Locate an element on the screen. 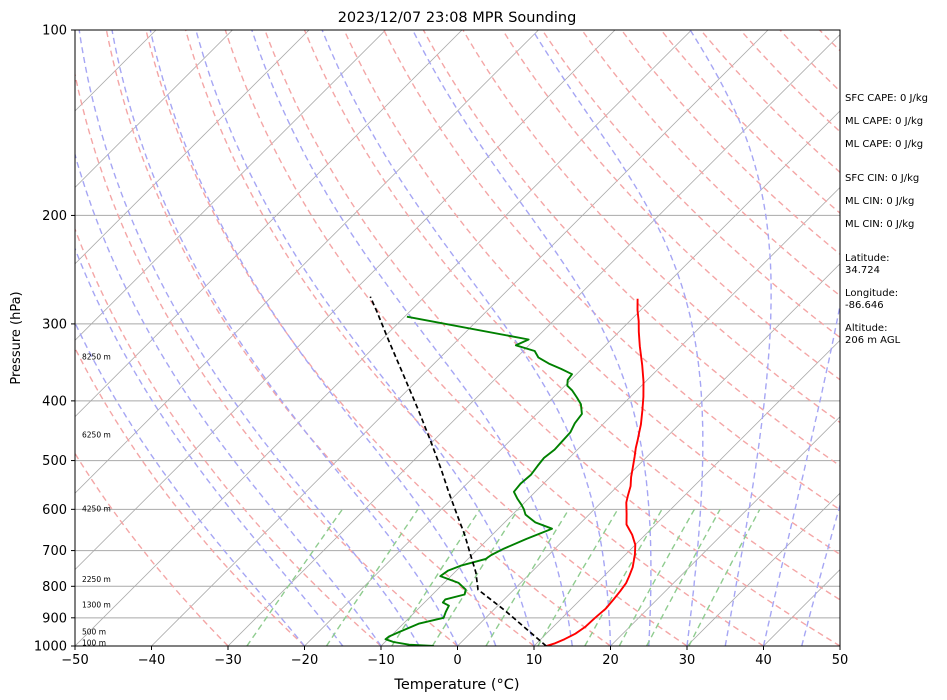 This screenshot has height=700, width=947. x-tick-label: 40 is located at coordinates (763, 660).